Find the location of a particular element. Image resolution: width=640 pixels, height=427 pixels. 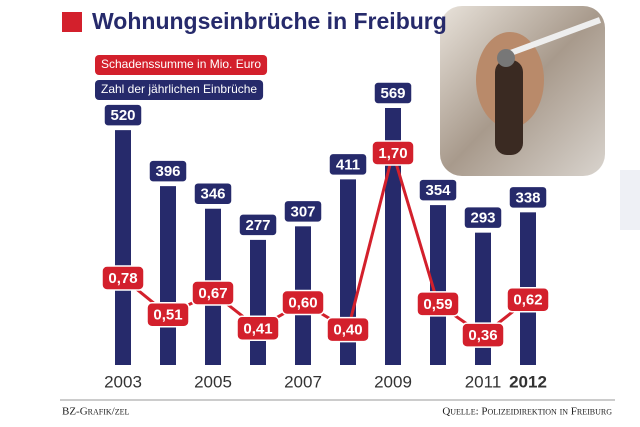

line-label: 0,78 is located at coordinates (122, 278).